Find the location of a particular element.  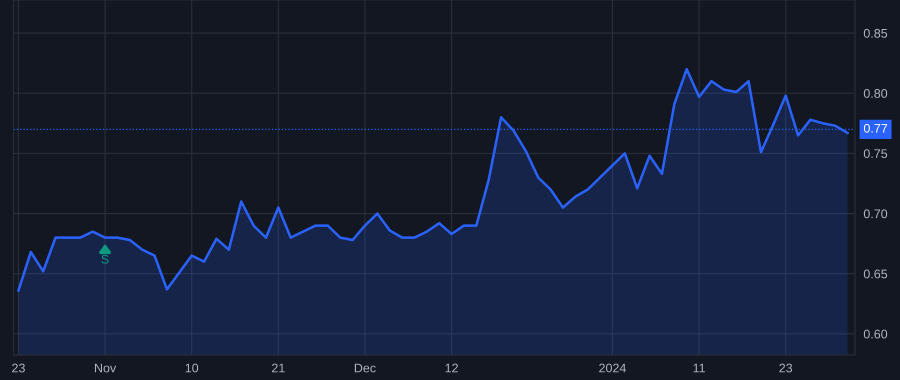

y-tick-label: 0.75 is located at coordinates (876, 153).